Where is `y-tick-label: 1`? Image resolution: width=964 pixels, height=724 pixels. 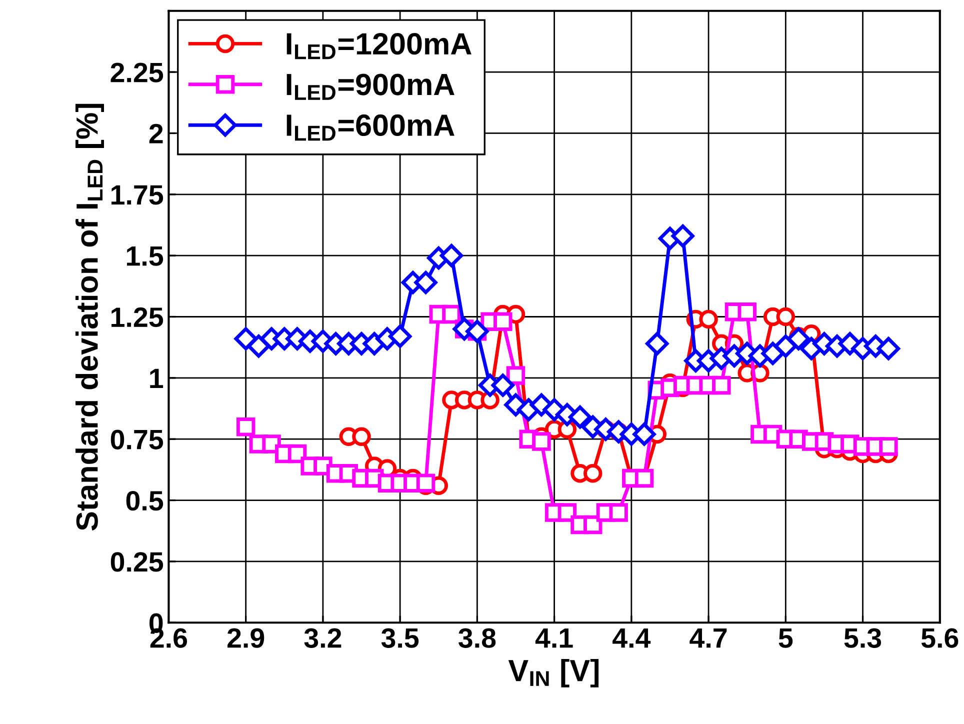 y-tick-label: 1 is located at coordinates (157, 378).